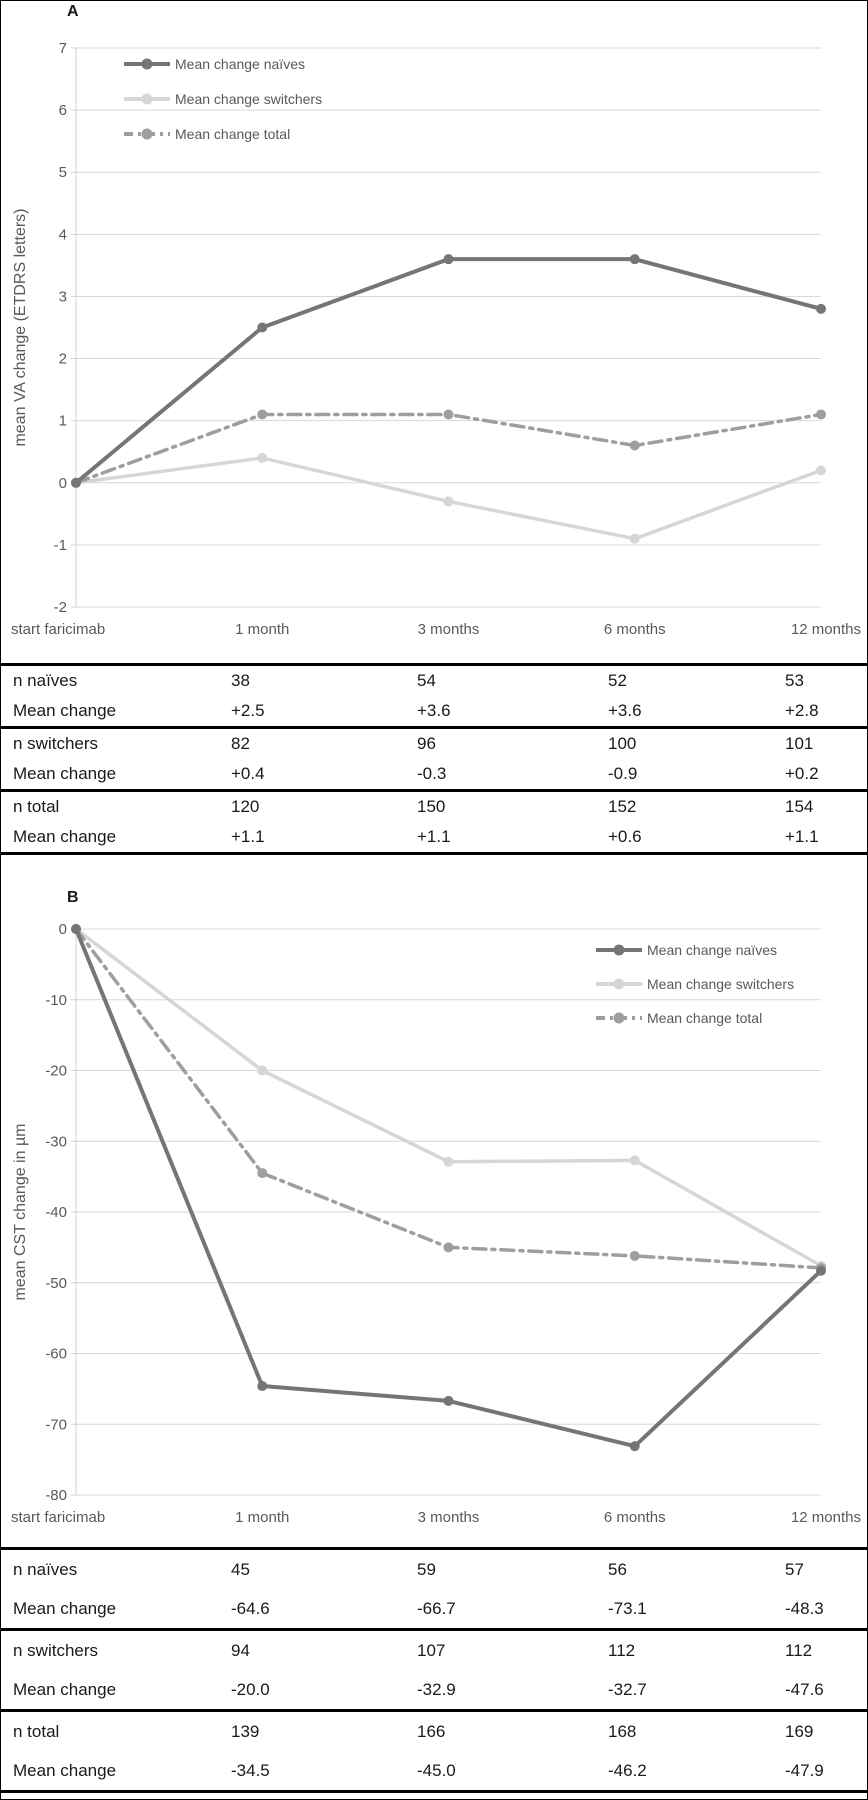 Image resolution: width=868 pixels, height=1800 pixels. Describe the element at coordinates (63, 48) in the screenshot. I see `y-tick-label: 7` at that location.